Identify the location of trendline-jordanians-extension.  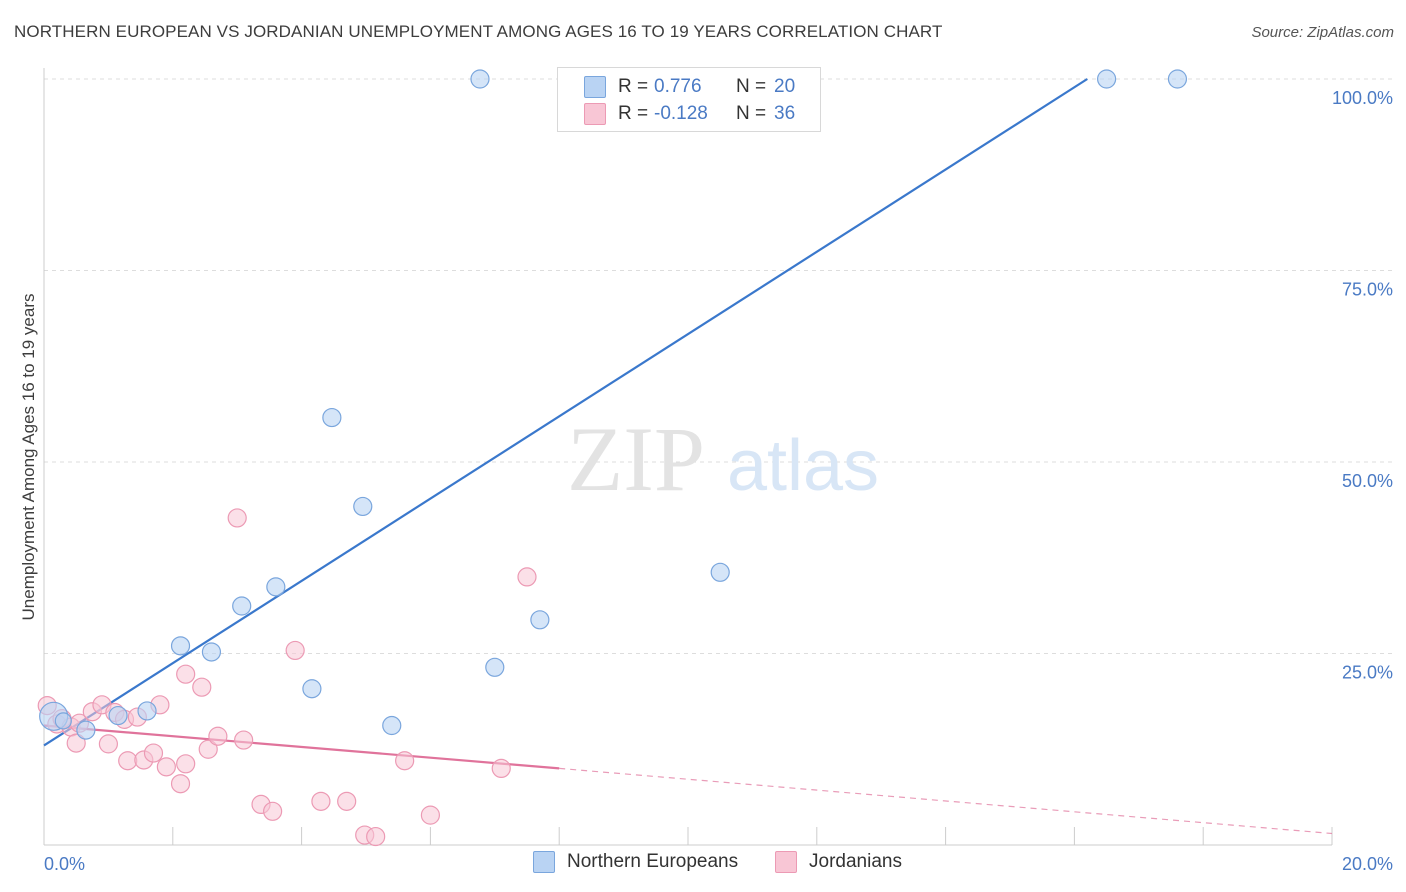
(946, 801).